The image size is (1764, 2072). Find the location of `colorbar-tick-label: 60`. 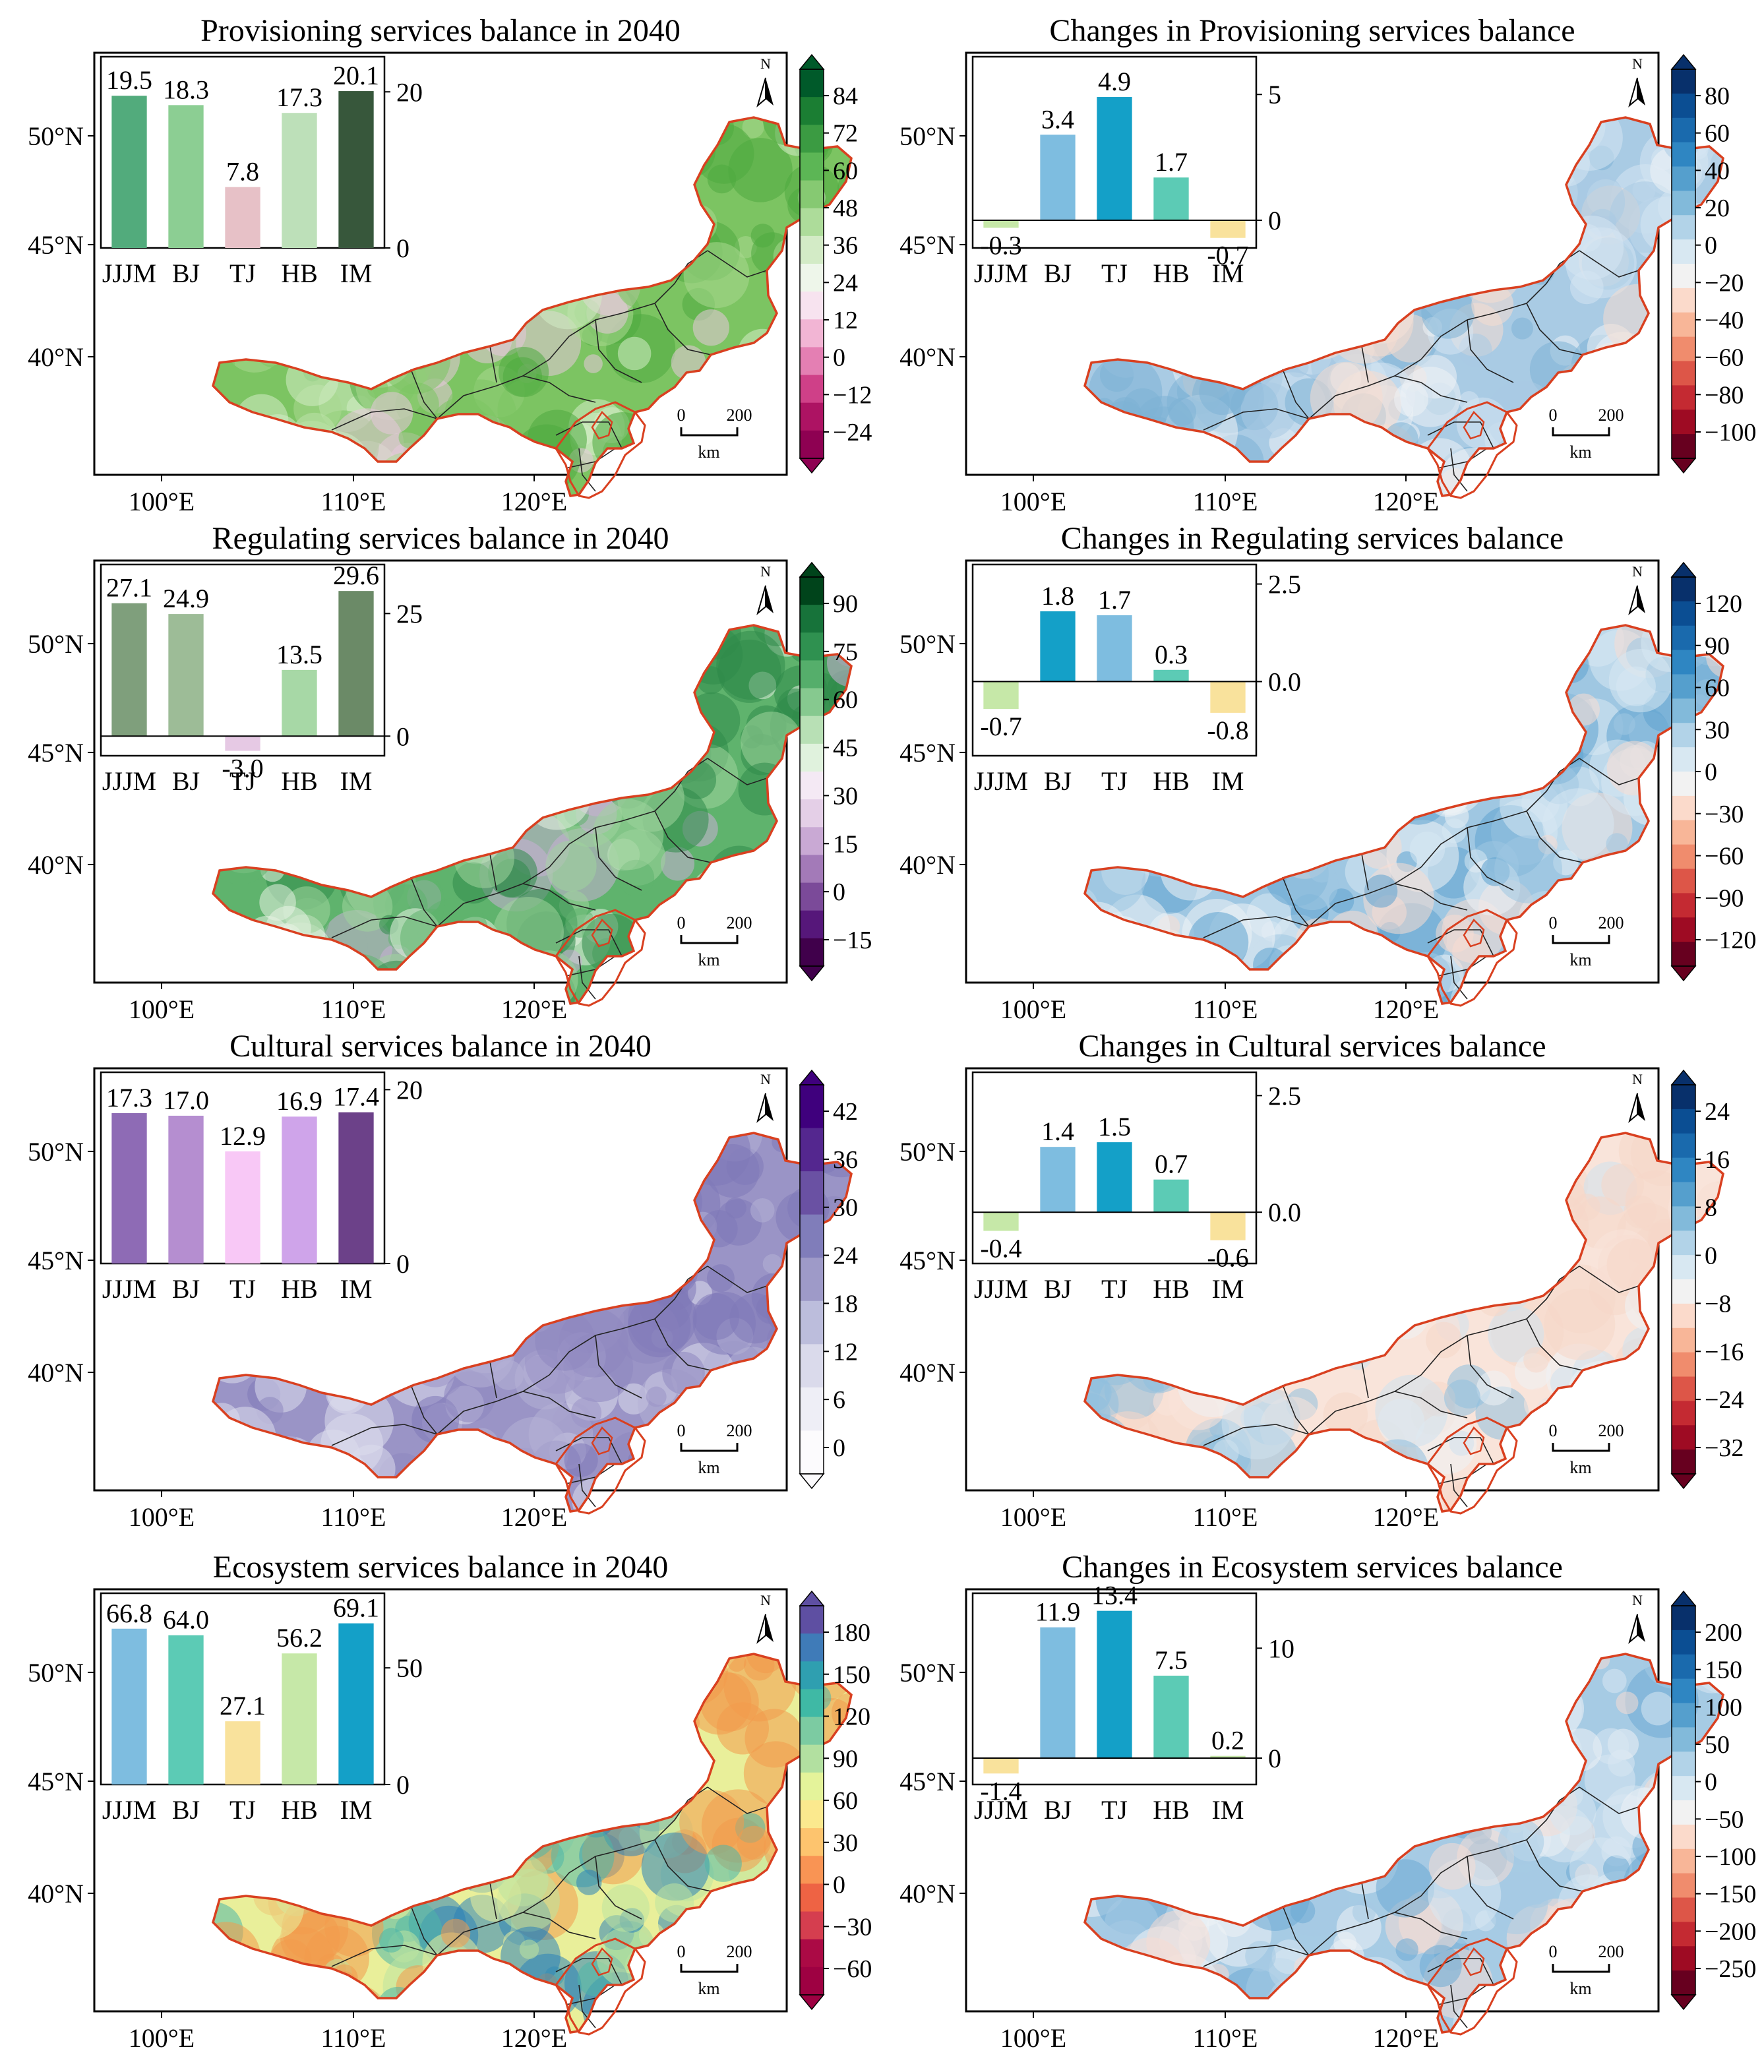

colorbar-tick-label: 60 is located at coordinates (1718, 688).